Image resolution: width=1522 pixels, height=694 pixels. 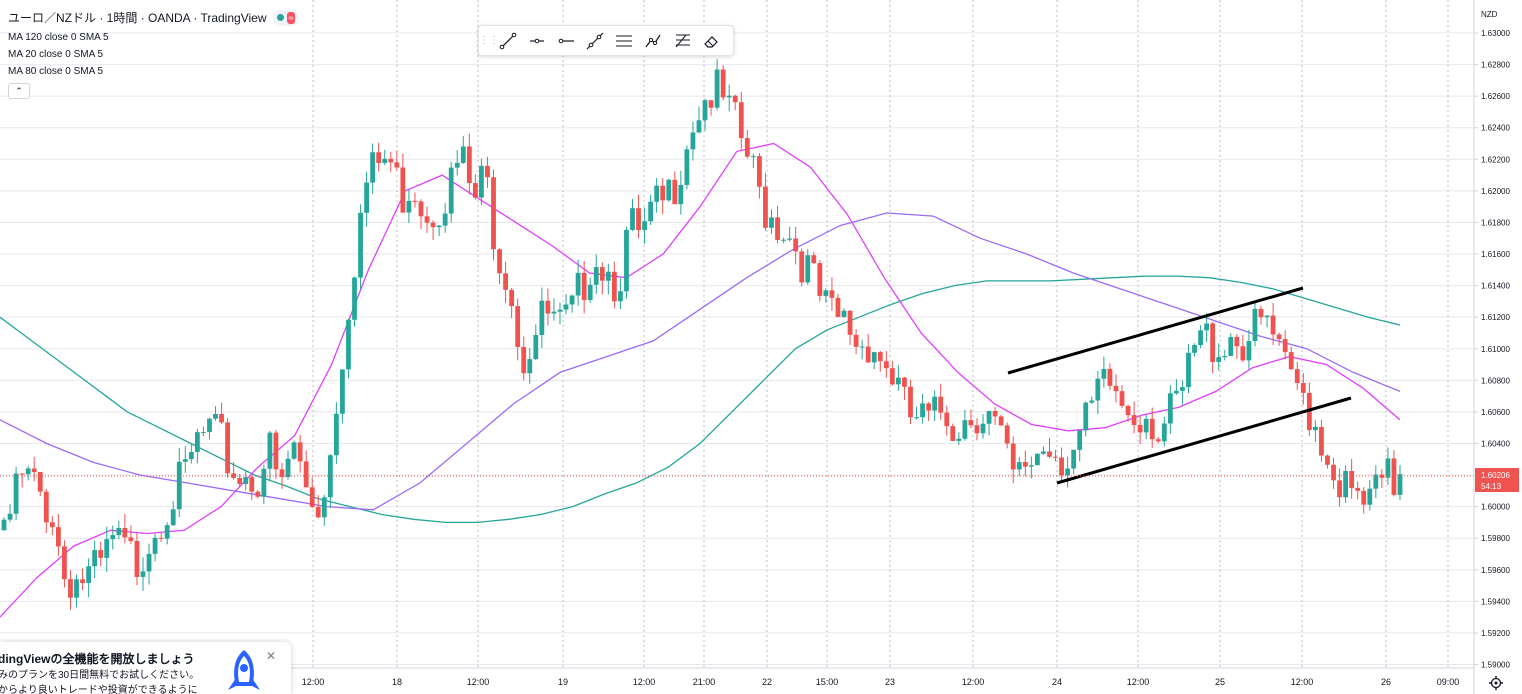 I want to click on toolbar-drag-handle-icon: ⋮⋮, so click(x=489, y=40).